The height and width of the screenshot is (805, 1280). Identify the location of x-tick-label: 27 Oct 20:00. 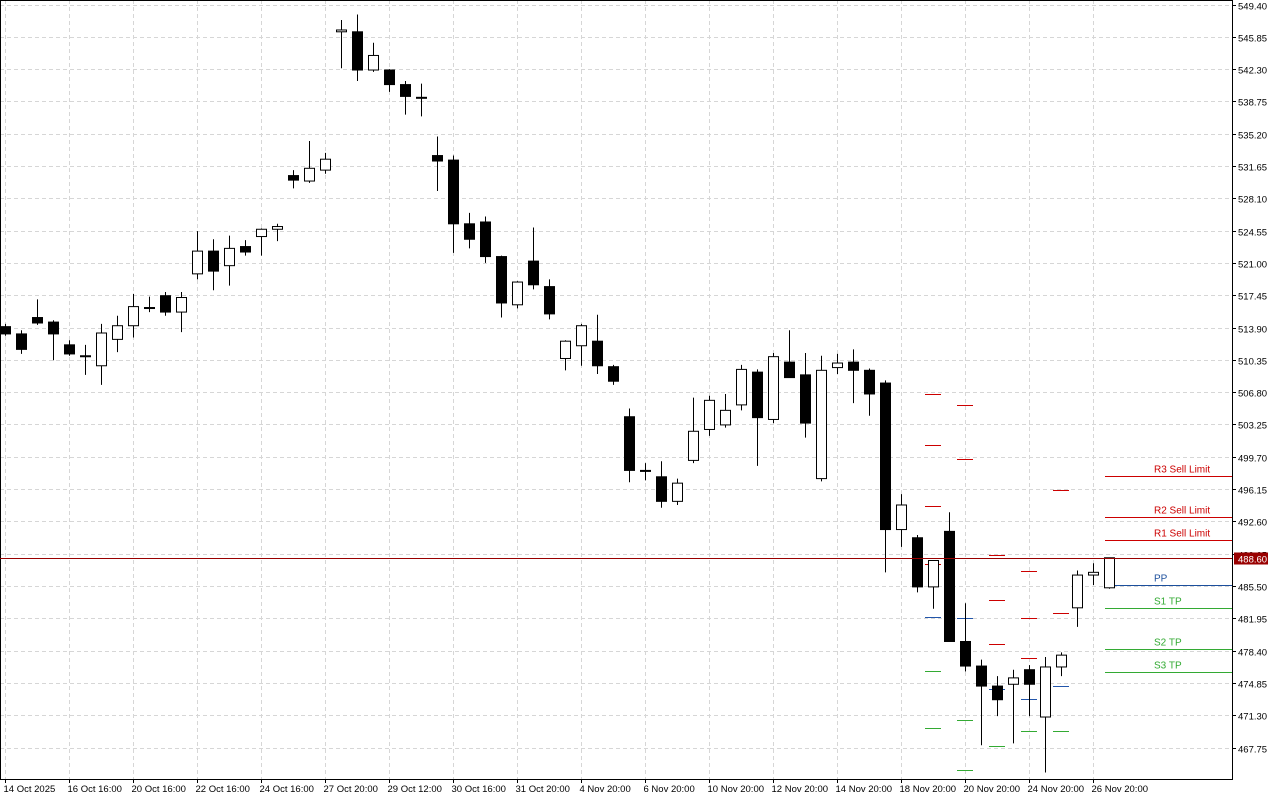
(351, 789).